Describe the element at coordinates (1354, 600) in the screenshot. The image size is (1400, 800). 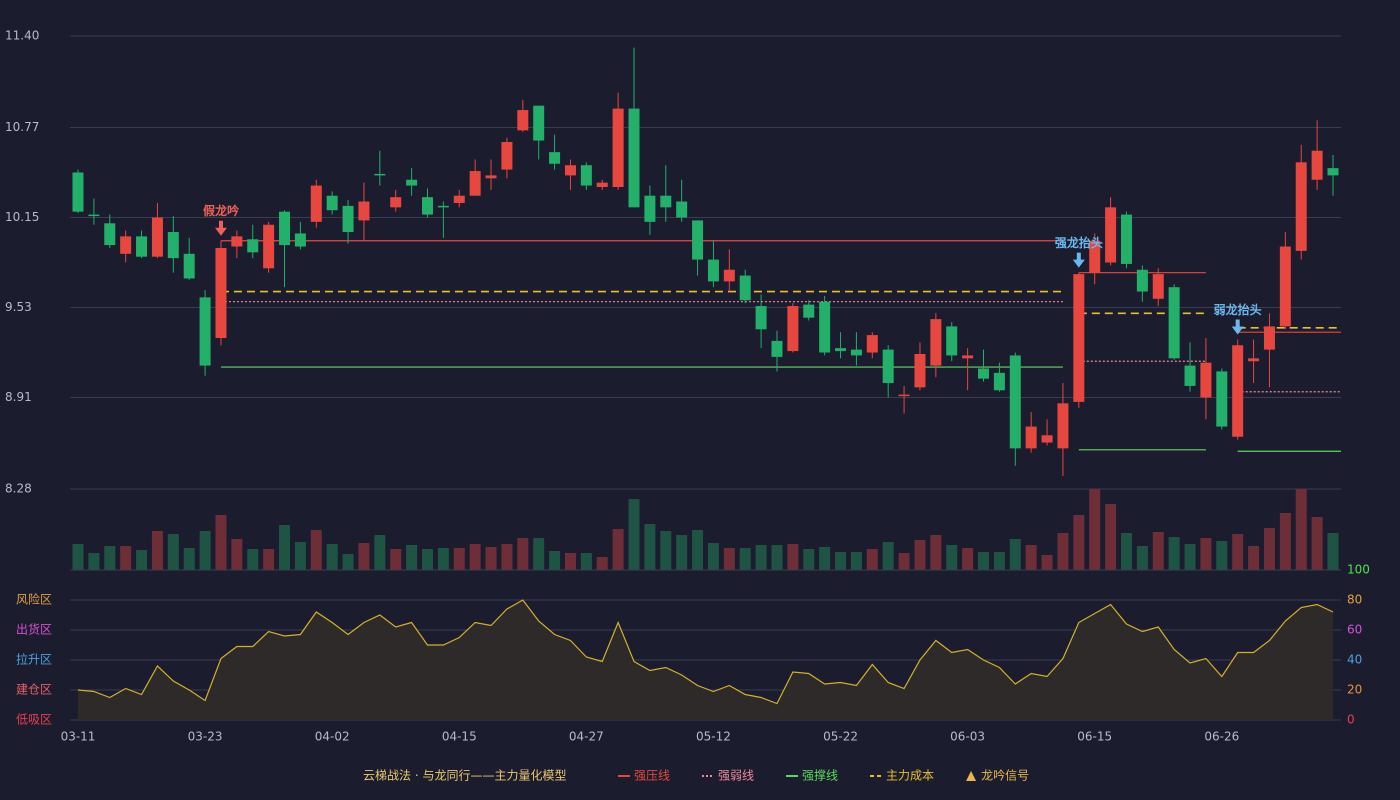
I see `y2-tick-label: 80` at that location.